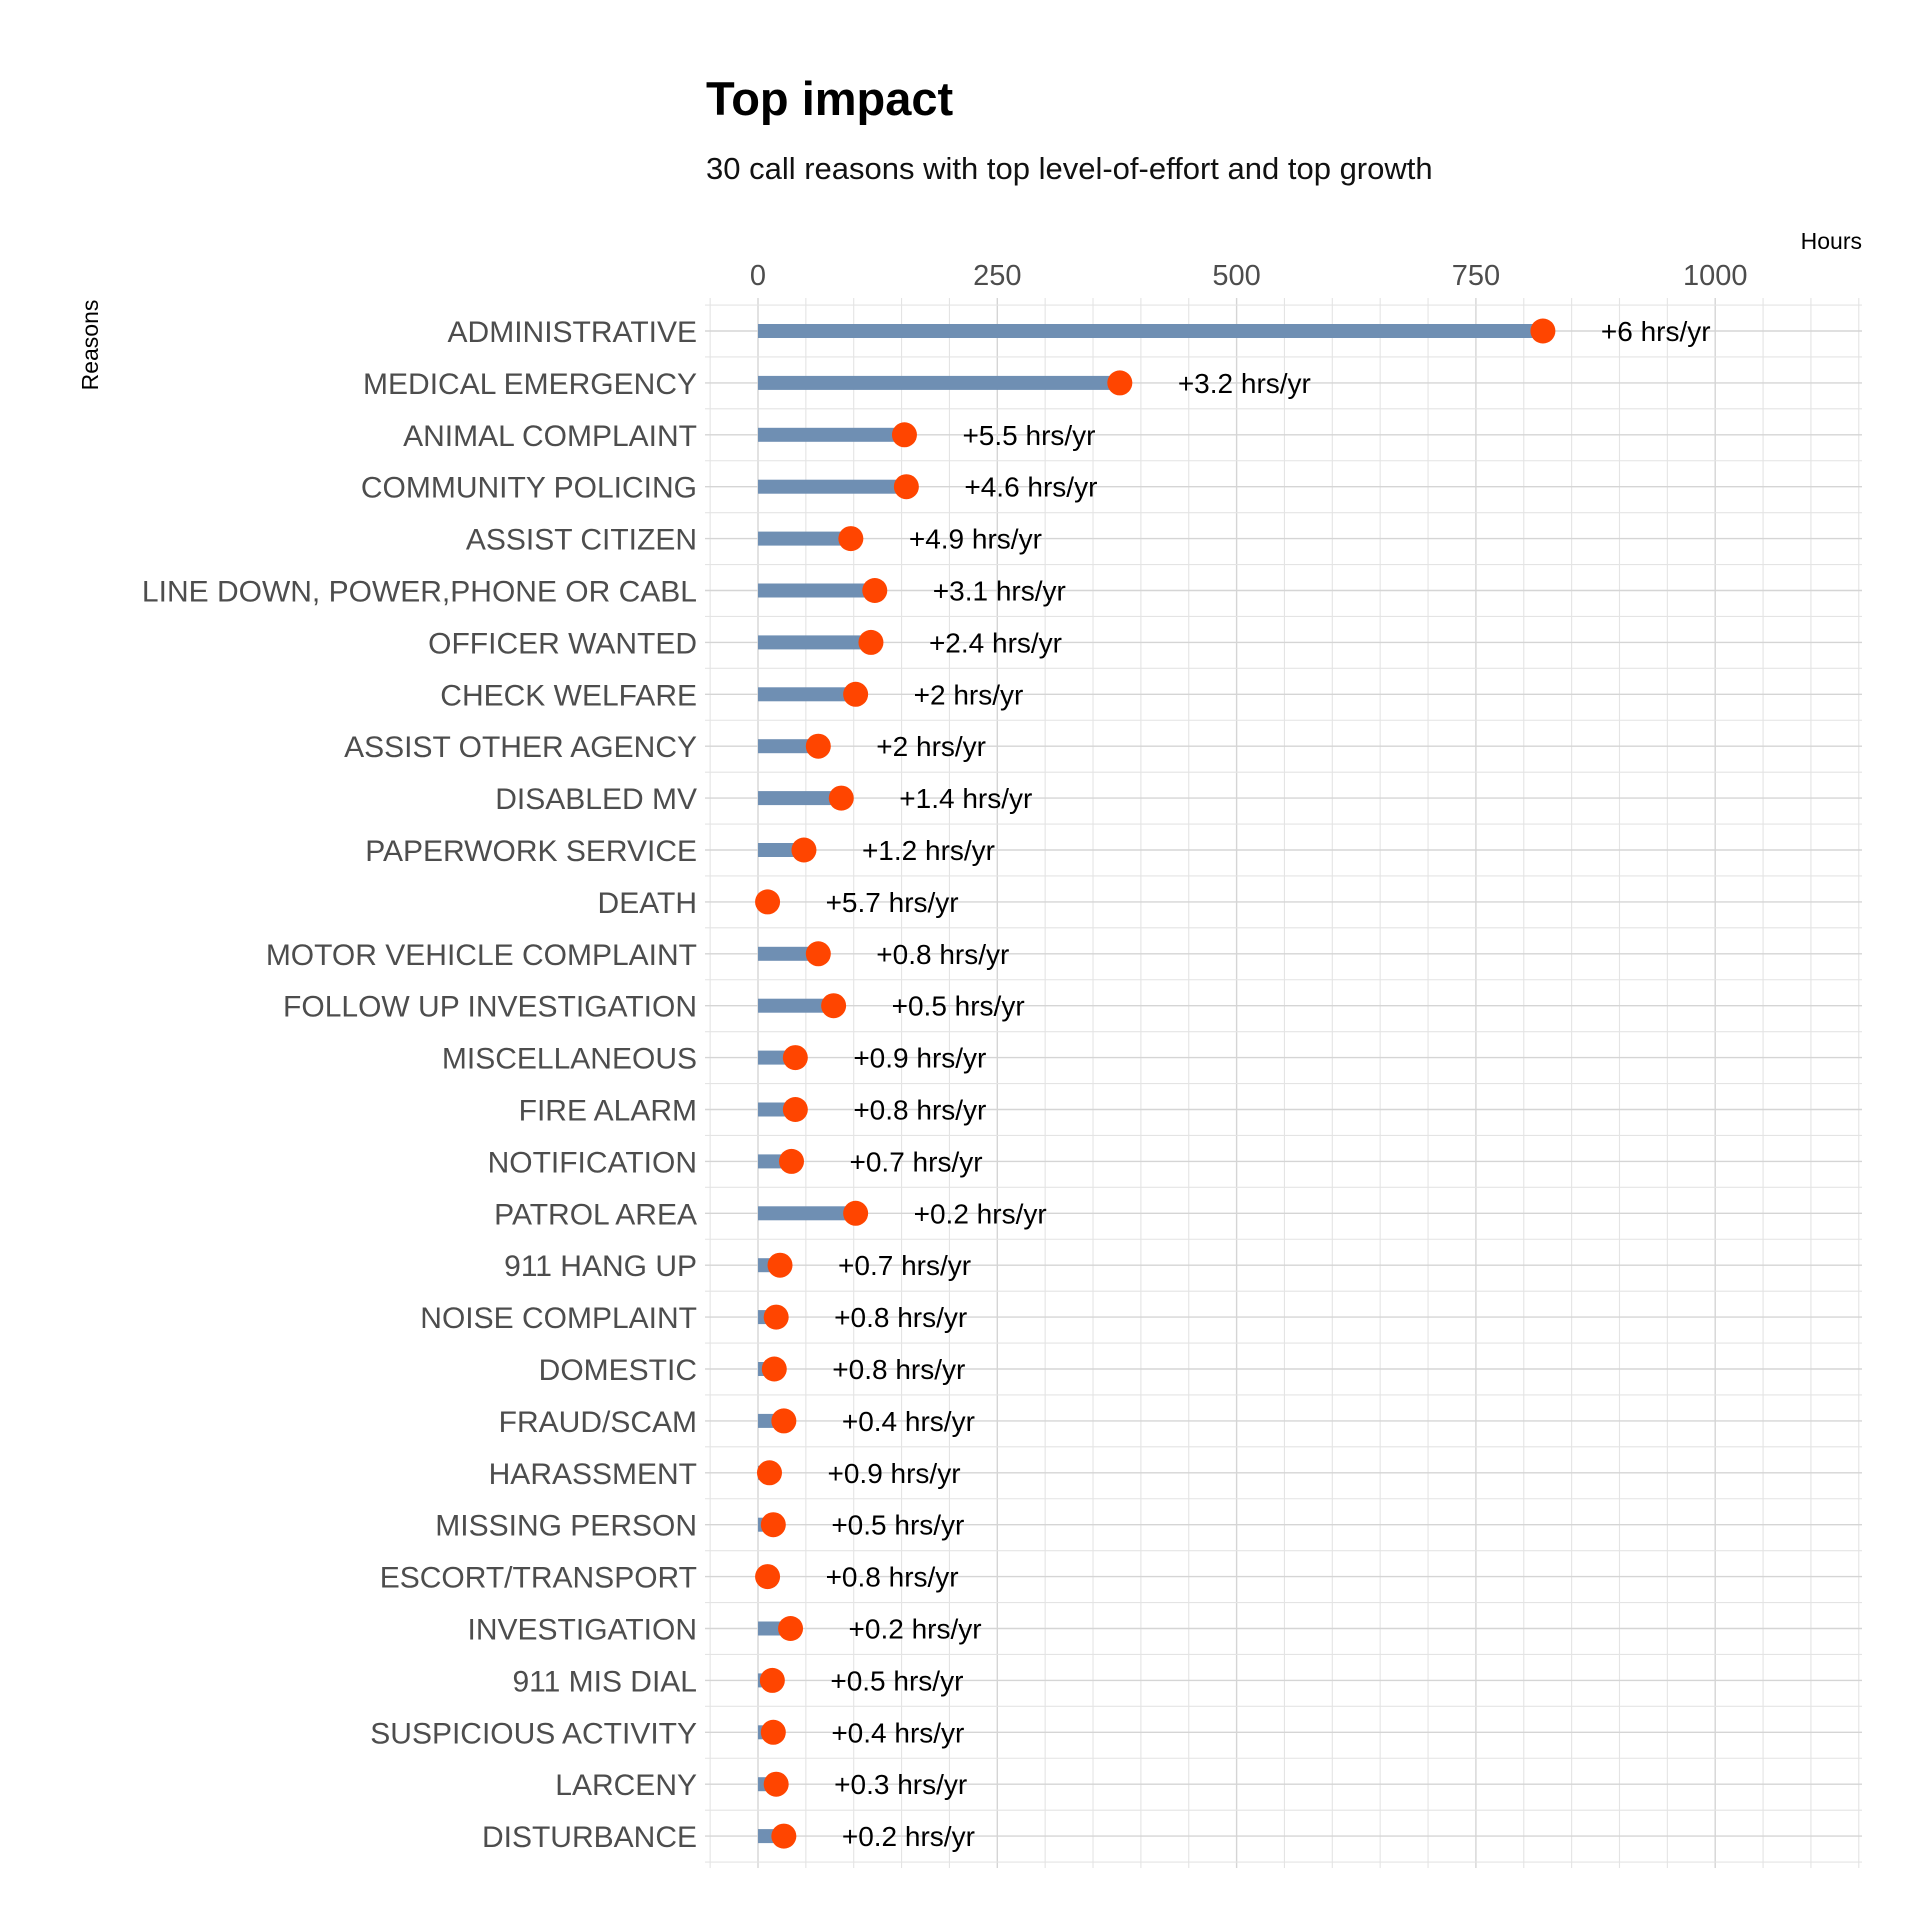 Image resolution: width=1920 pixels, height=1920 pixels. What do you see at coordinates (1028, 435) in the screenshot?
I see `growth-data-label: +5.5 hrs/yr` at bounding box center [1028, 435].